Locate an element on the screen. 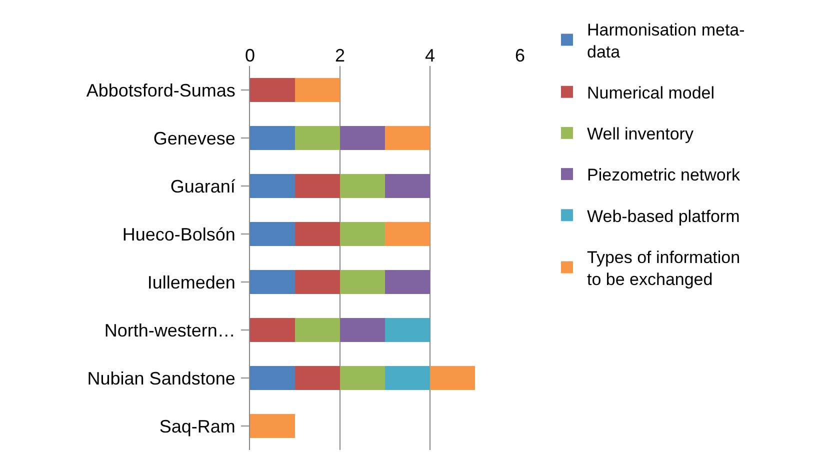  x-tick-label: 2 is located at coordinates (340, 55).